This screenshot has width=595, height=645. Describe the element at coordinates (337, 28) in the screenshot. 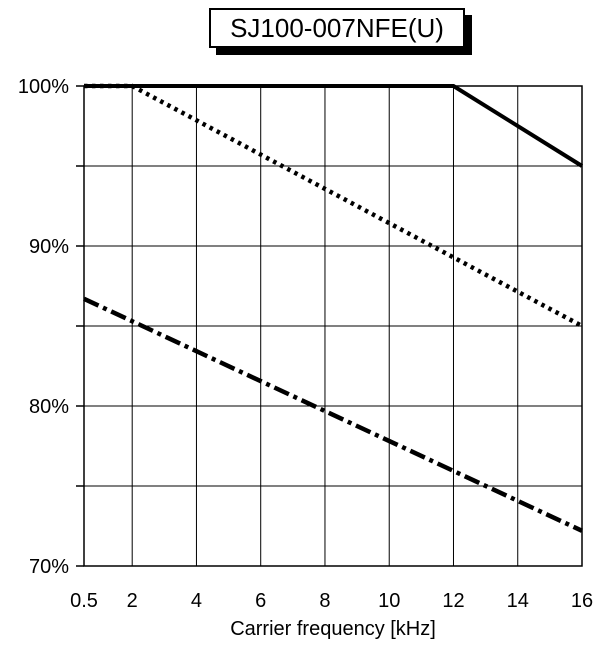

I see `chart-title: SJ100-007NFE(U)` at that location.